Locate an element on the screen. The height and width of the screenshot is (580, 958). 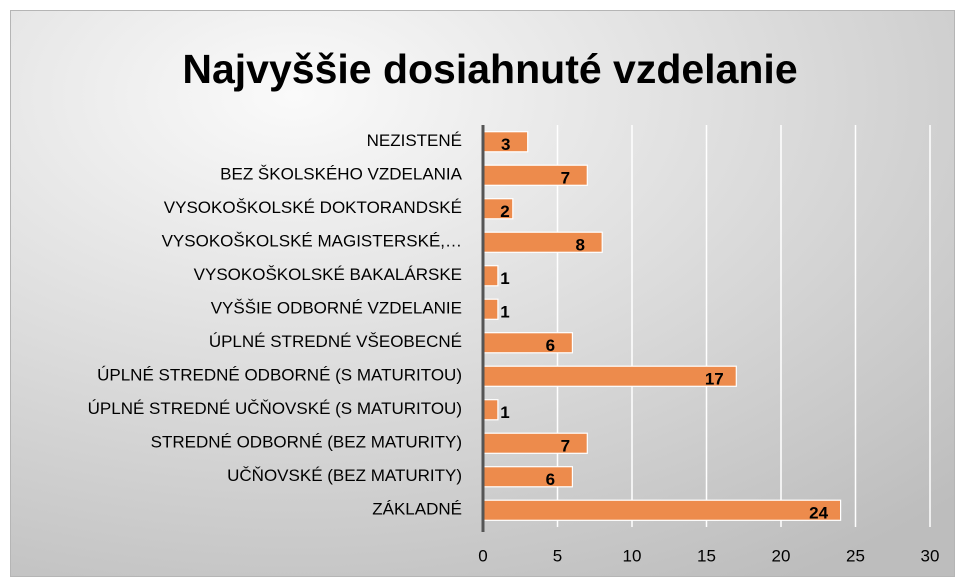
y-tick-label: VYSOKOŠKOLSKÉ BAKALÁRSKE is located at coordinates (328, 274).